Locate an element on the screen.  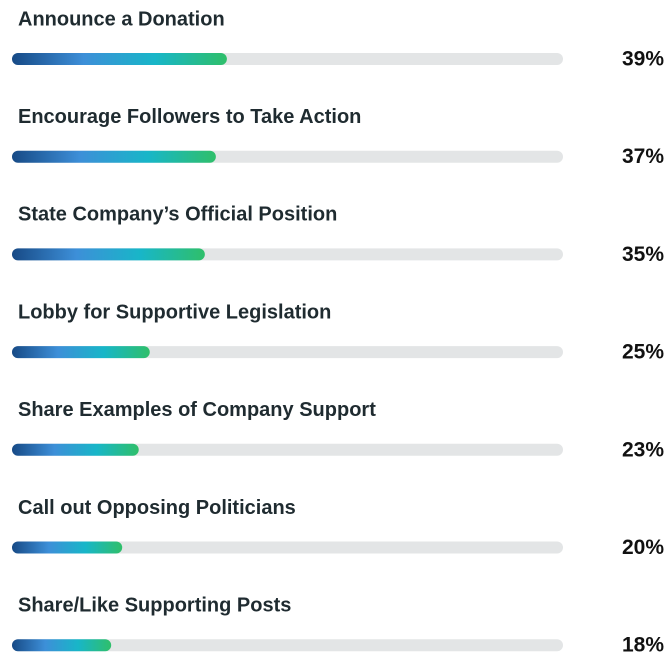
value-label: 20% is located at coordinates (643, 547).